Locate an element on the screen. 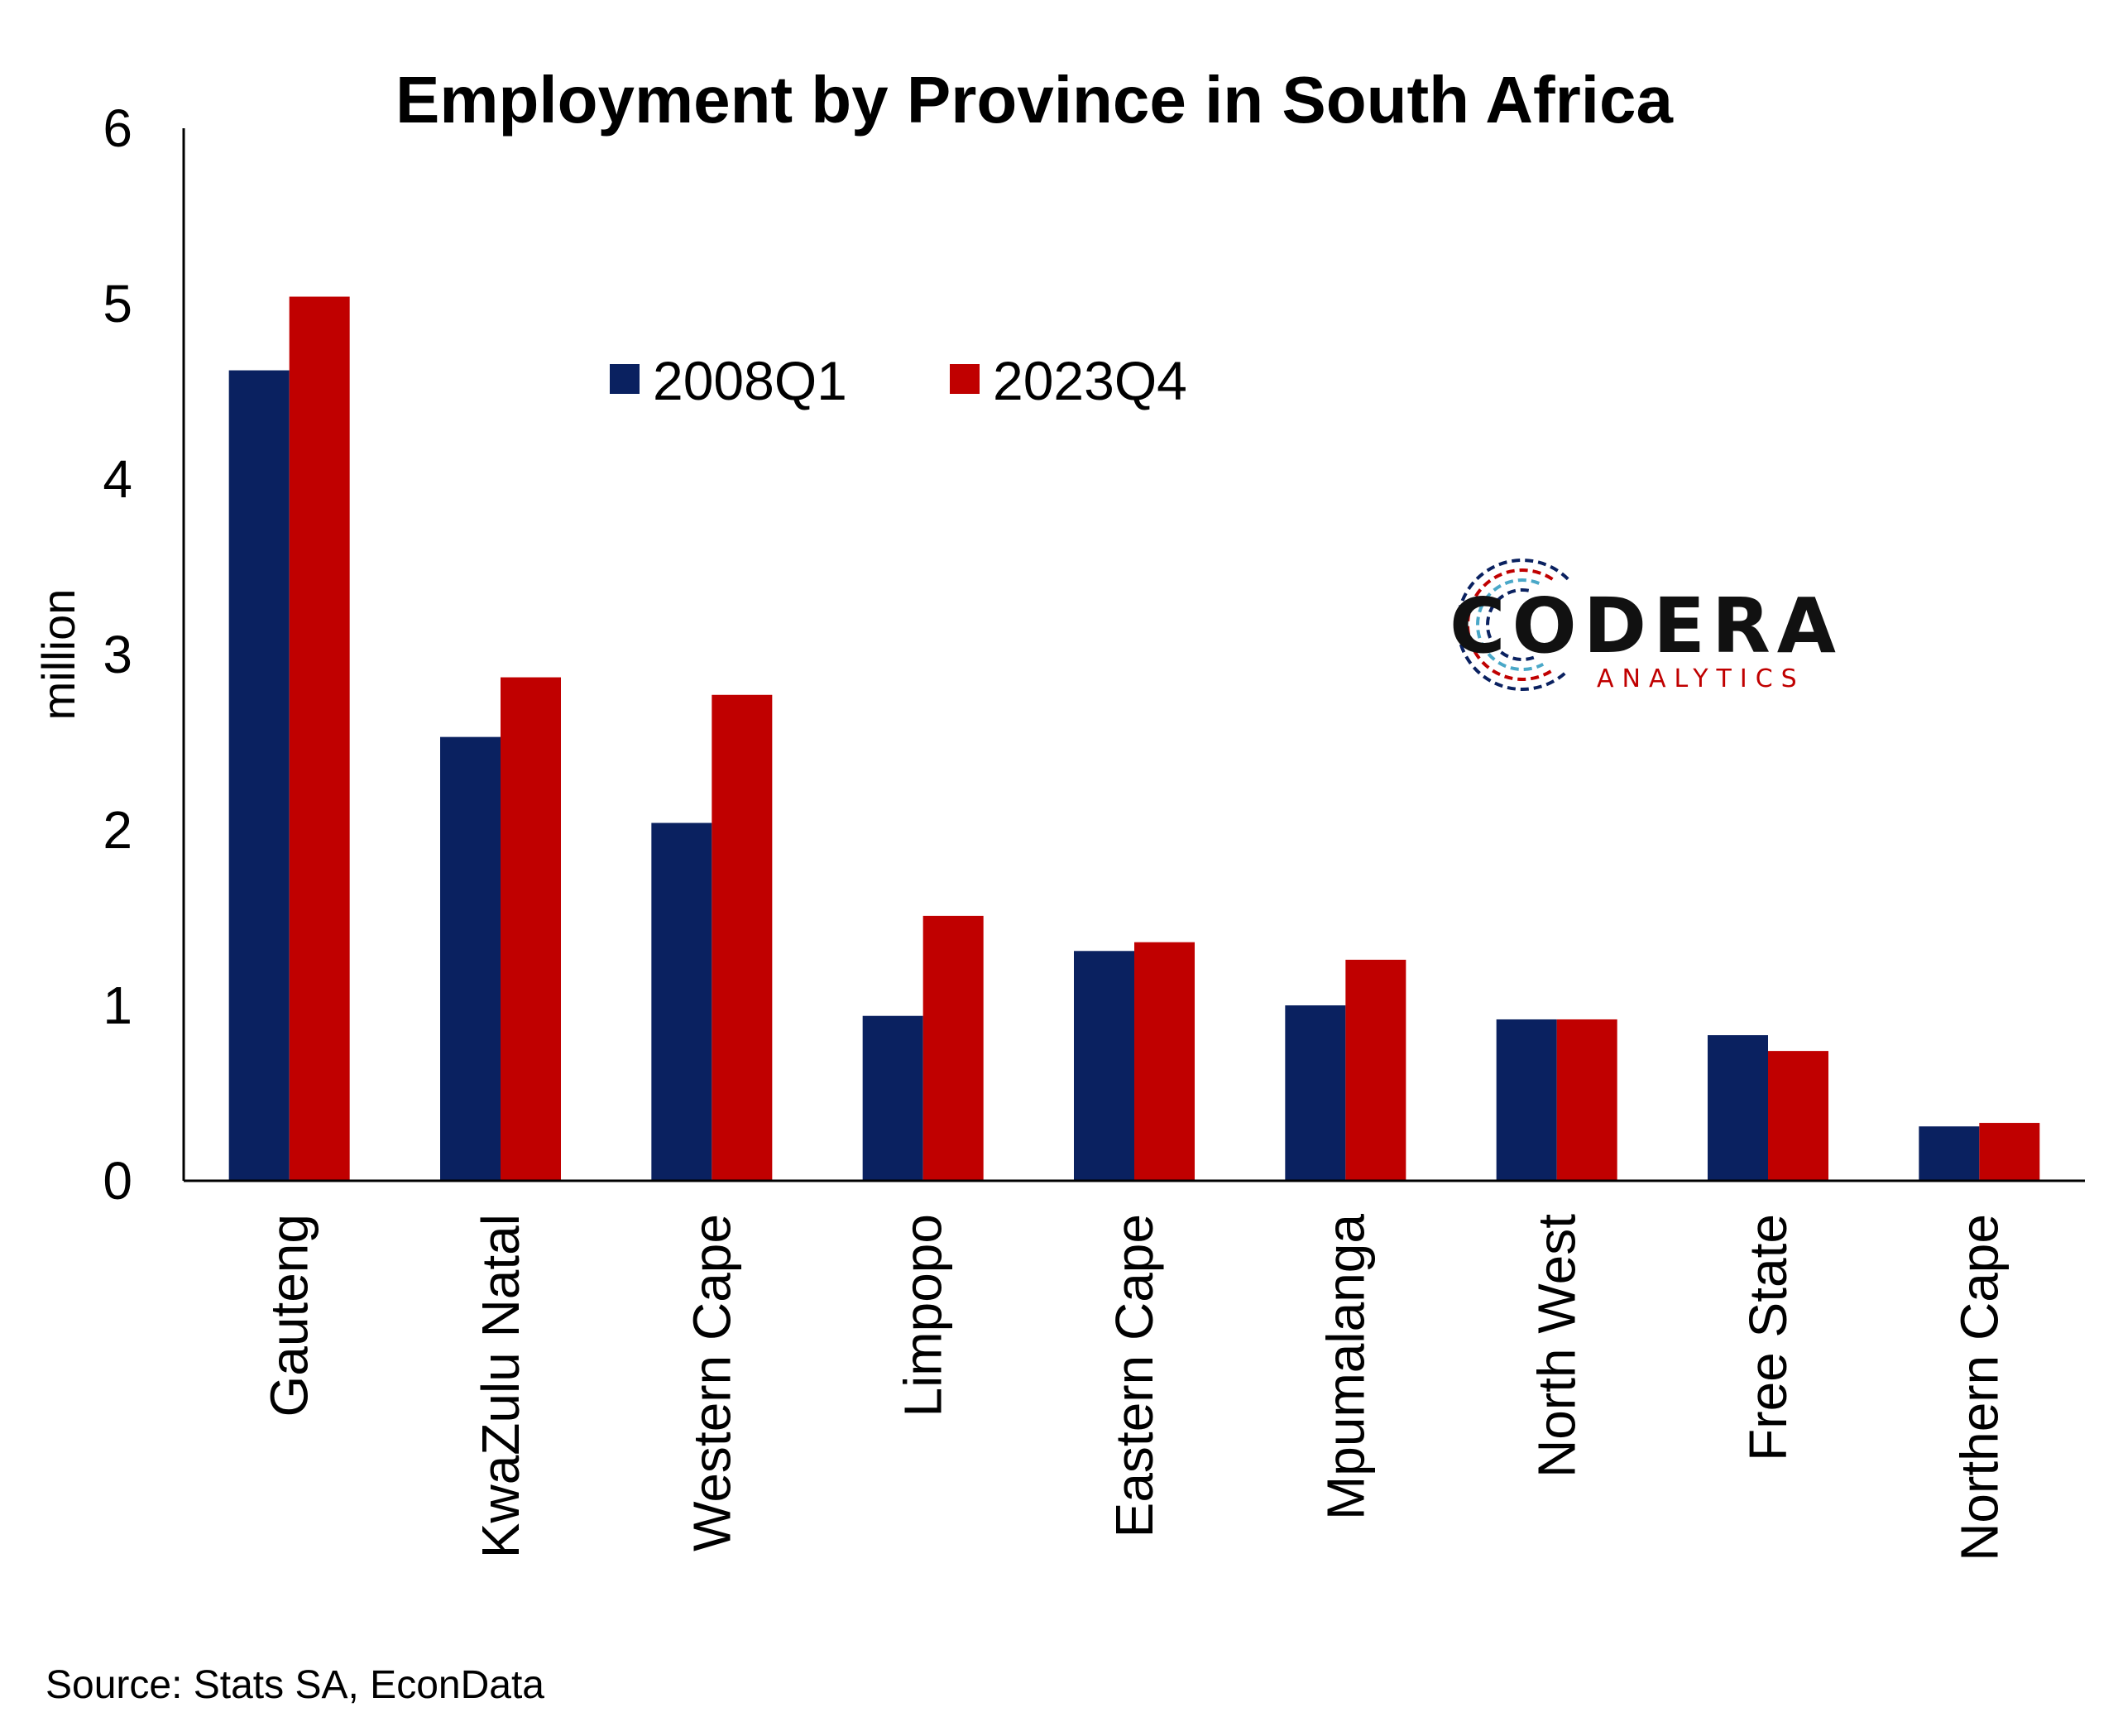 This screenshot has width=2118, height=1736. bar-2008Q1-north-west is located at coordinates (1526, 1100).